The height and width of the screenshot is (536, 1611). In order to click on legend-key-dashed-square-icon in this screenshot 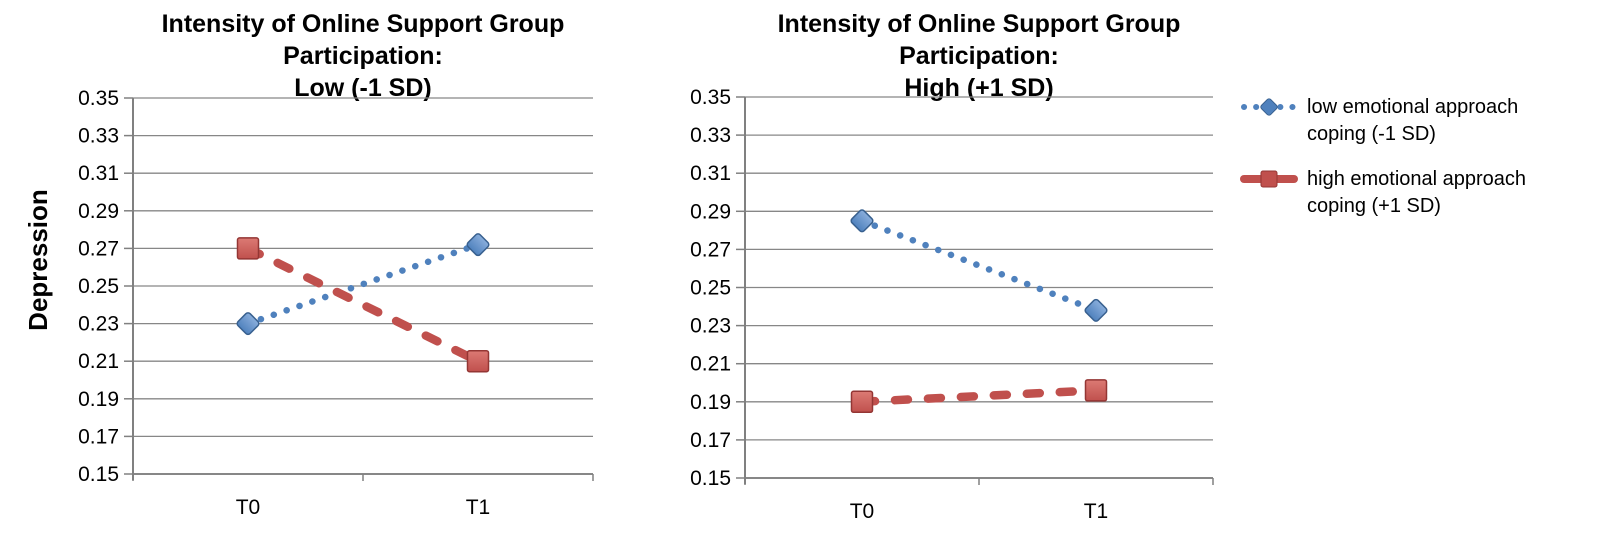, I will do `click(1269, 179)`.